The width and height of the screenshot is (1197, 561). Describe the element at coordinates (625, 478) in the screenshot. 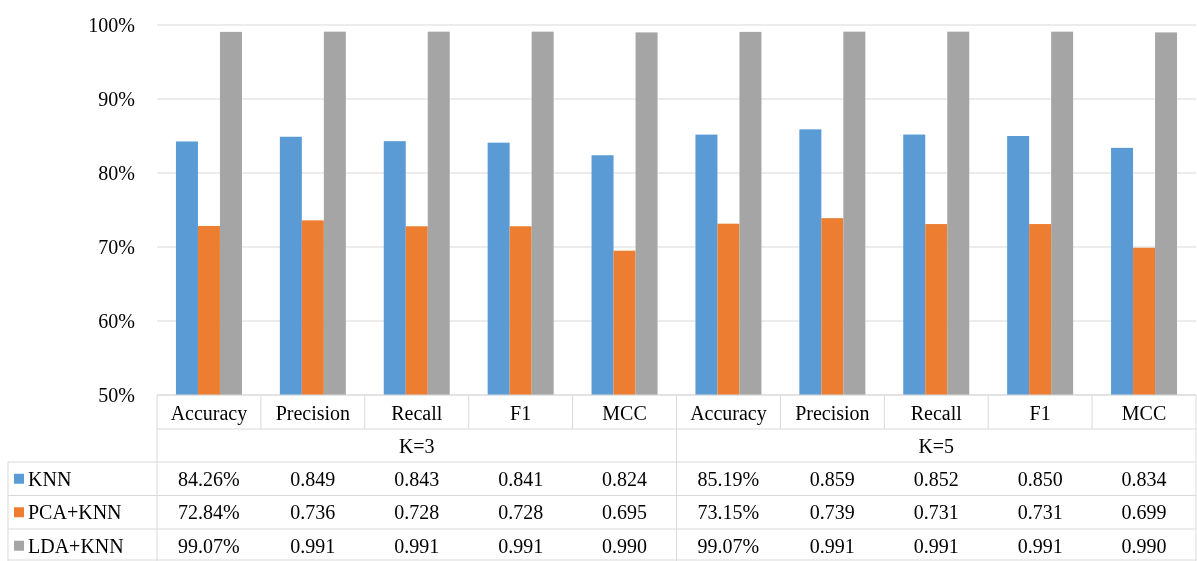

I see `data-label: 0.824` at that location.